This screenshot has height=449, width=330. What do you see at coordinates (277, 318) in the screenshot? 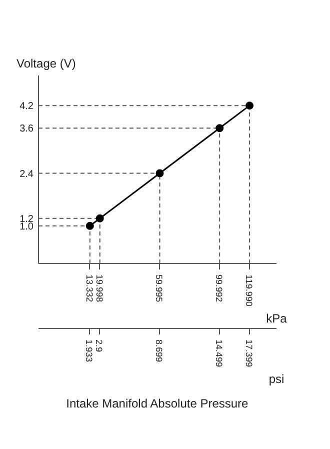
I see `x-axis-title: kPa` at bounding box center [277, 318].